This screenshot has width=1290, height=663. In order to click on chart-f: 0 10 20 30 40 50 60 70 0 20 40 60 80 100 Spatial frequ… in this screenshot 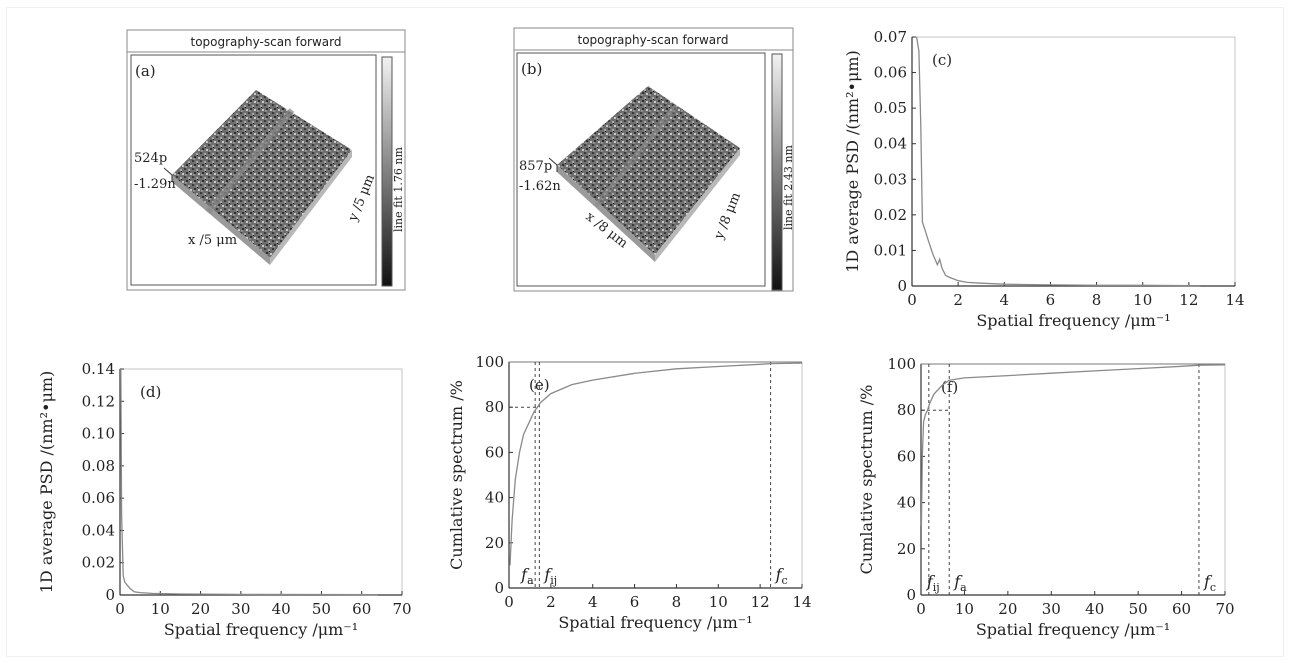, I will do `click(1046, 497)`.